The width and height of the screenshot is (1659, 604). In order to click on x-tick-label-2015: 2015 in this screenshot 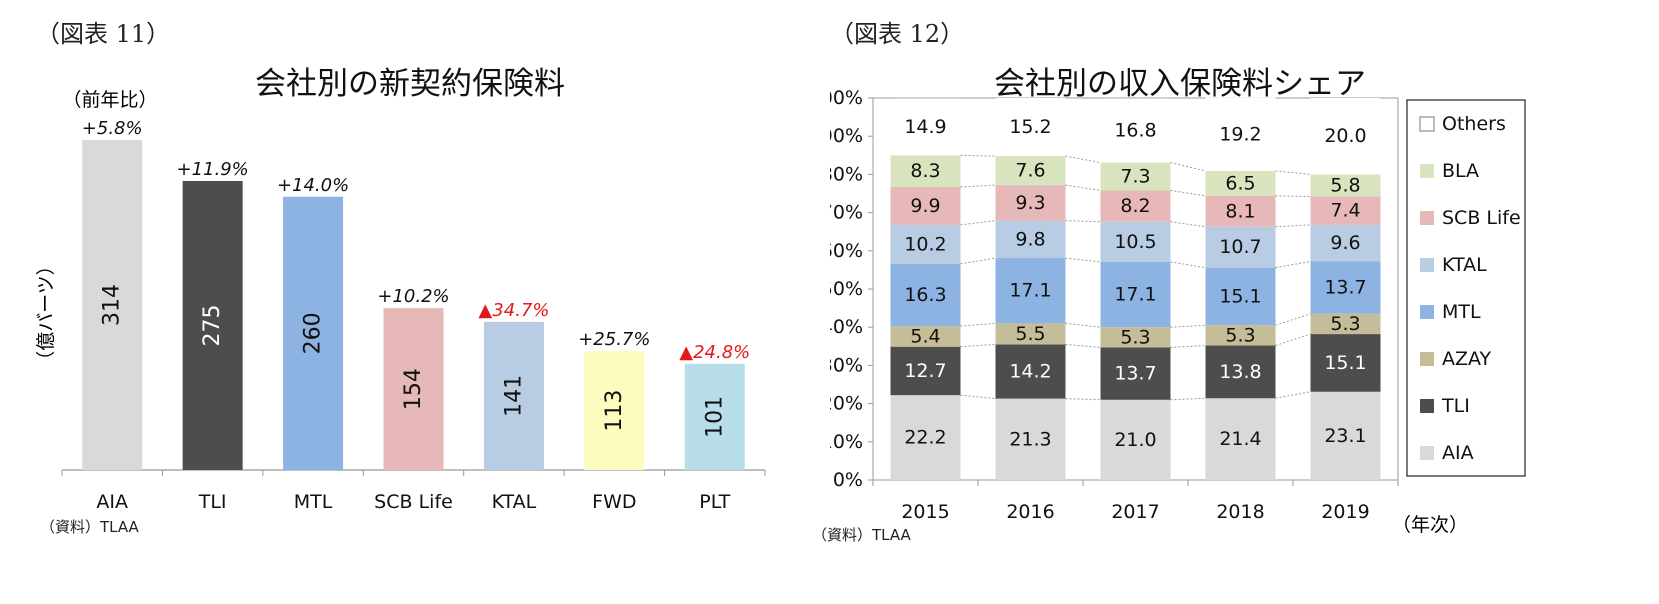, I will do `click(925, 512)`.